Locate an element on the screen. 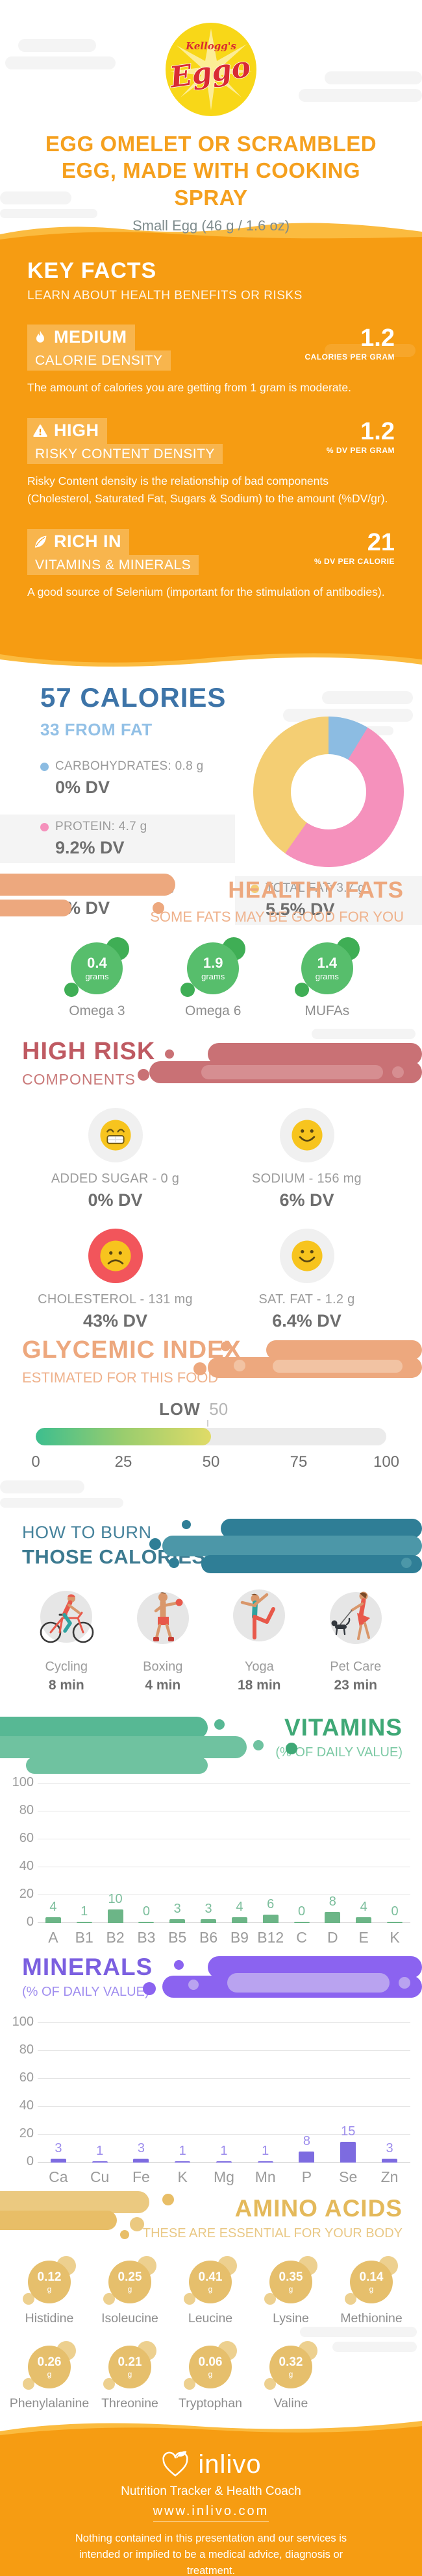 The image size is (422, 2576). amino-acid-item: 0.35 g Lysine is located at coordinates (291, 2291).